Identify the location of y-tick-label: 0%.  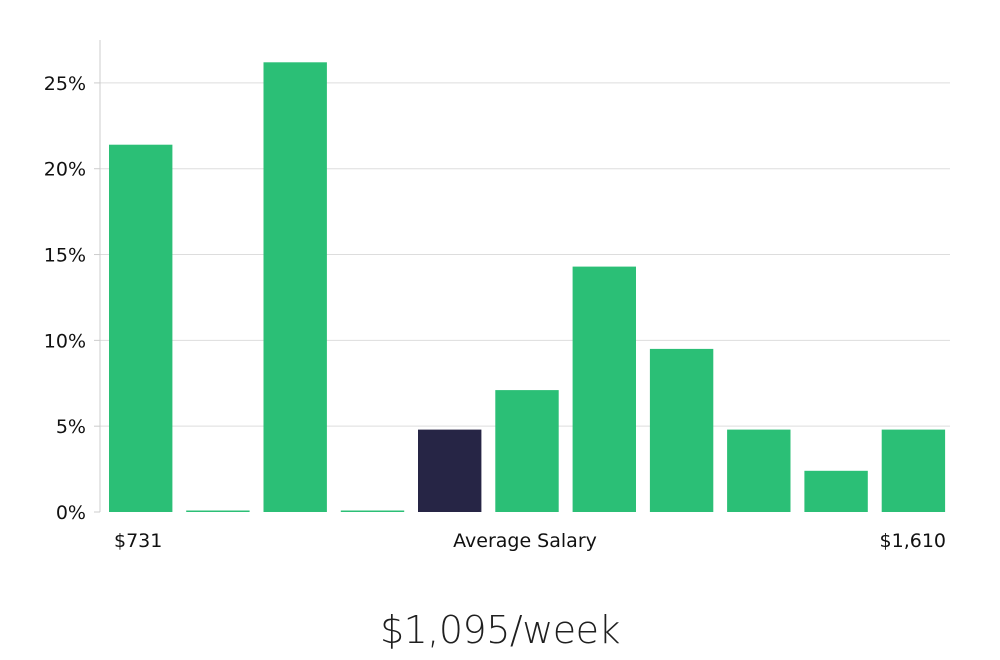
(71, 513).